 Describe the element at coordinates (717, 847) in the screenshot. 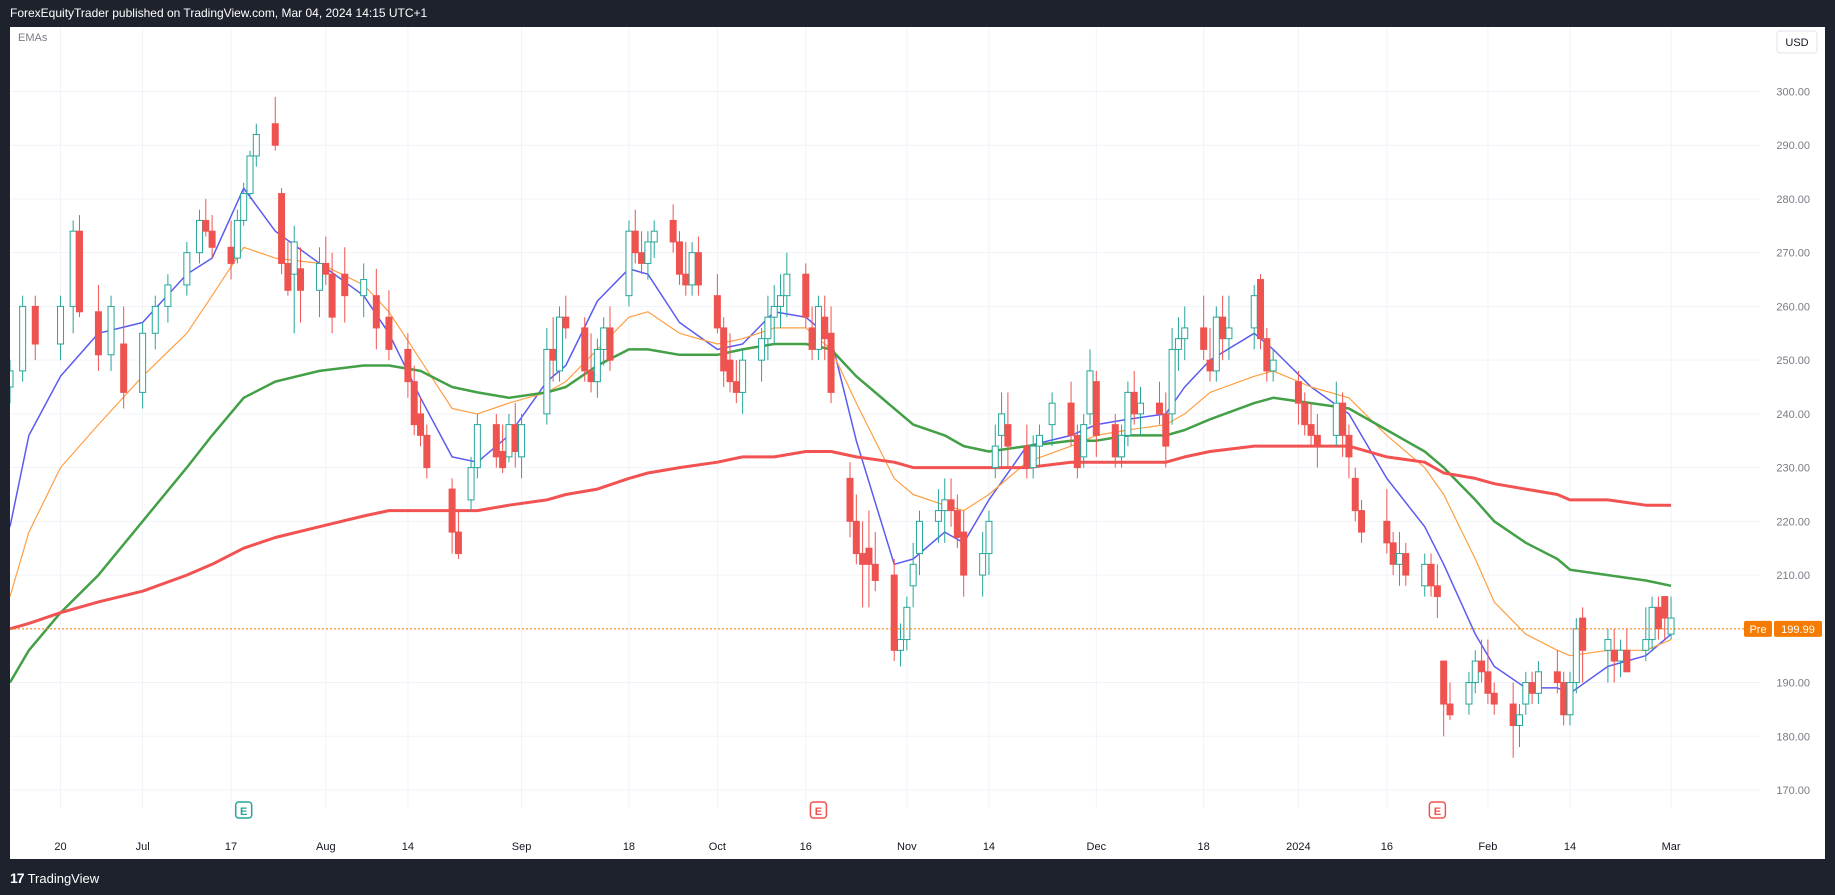

I see `time-tick-label: Oct` at that location.